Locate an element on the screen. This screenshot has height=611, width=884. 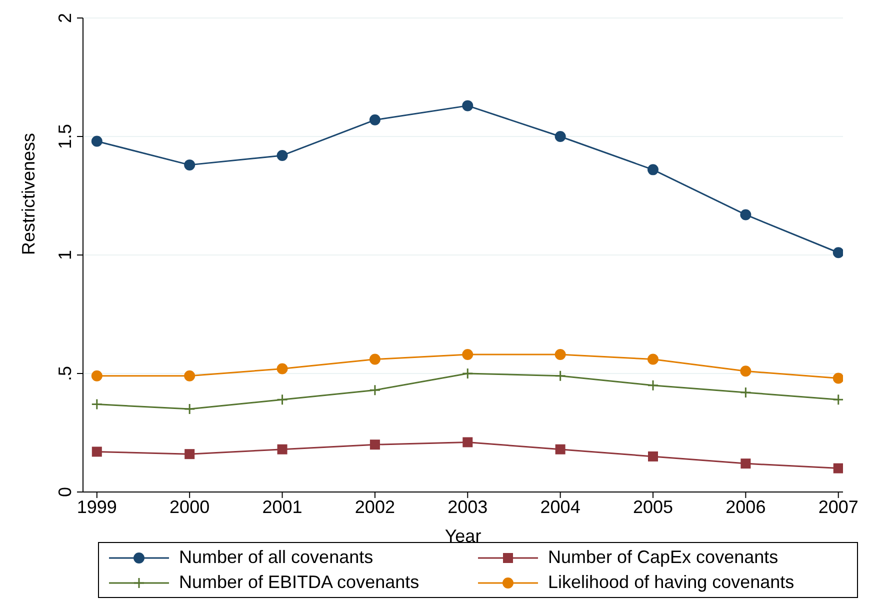
x-tick-label: 2001 is located at coordinates (282, 506).